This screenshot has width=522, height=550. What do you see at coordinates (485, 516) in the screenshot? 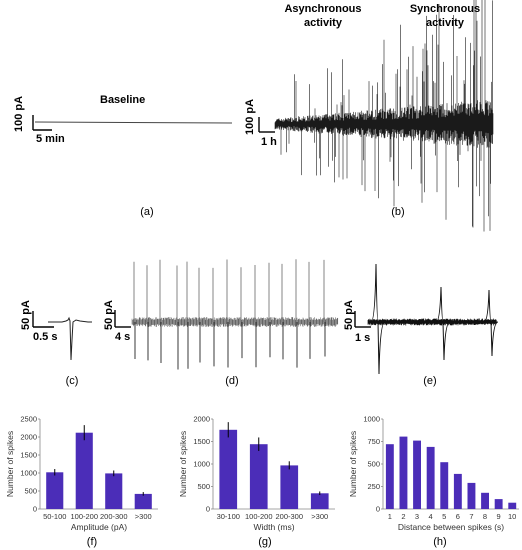
I see `x-tick-label: 8` at bounding box center [485, 516].